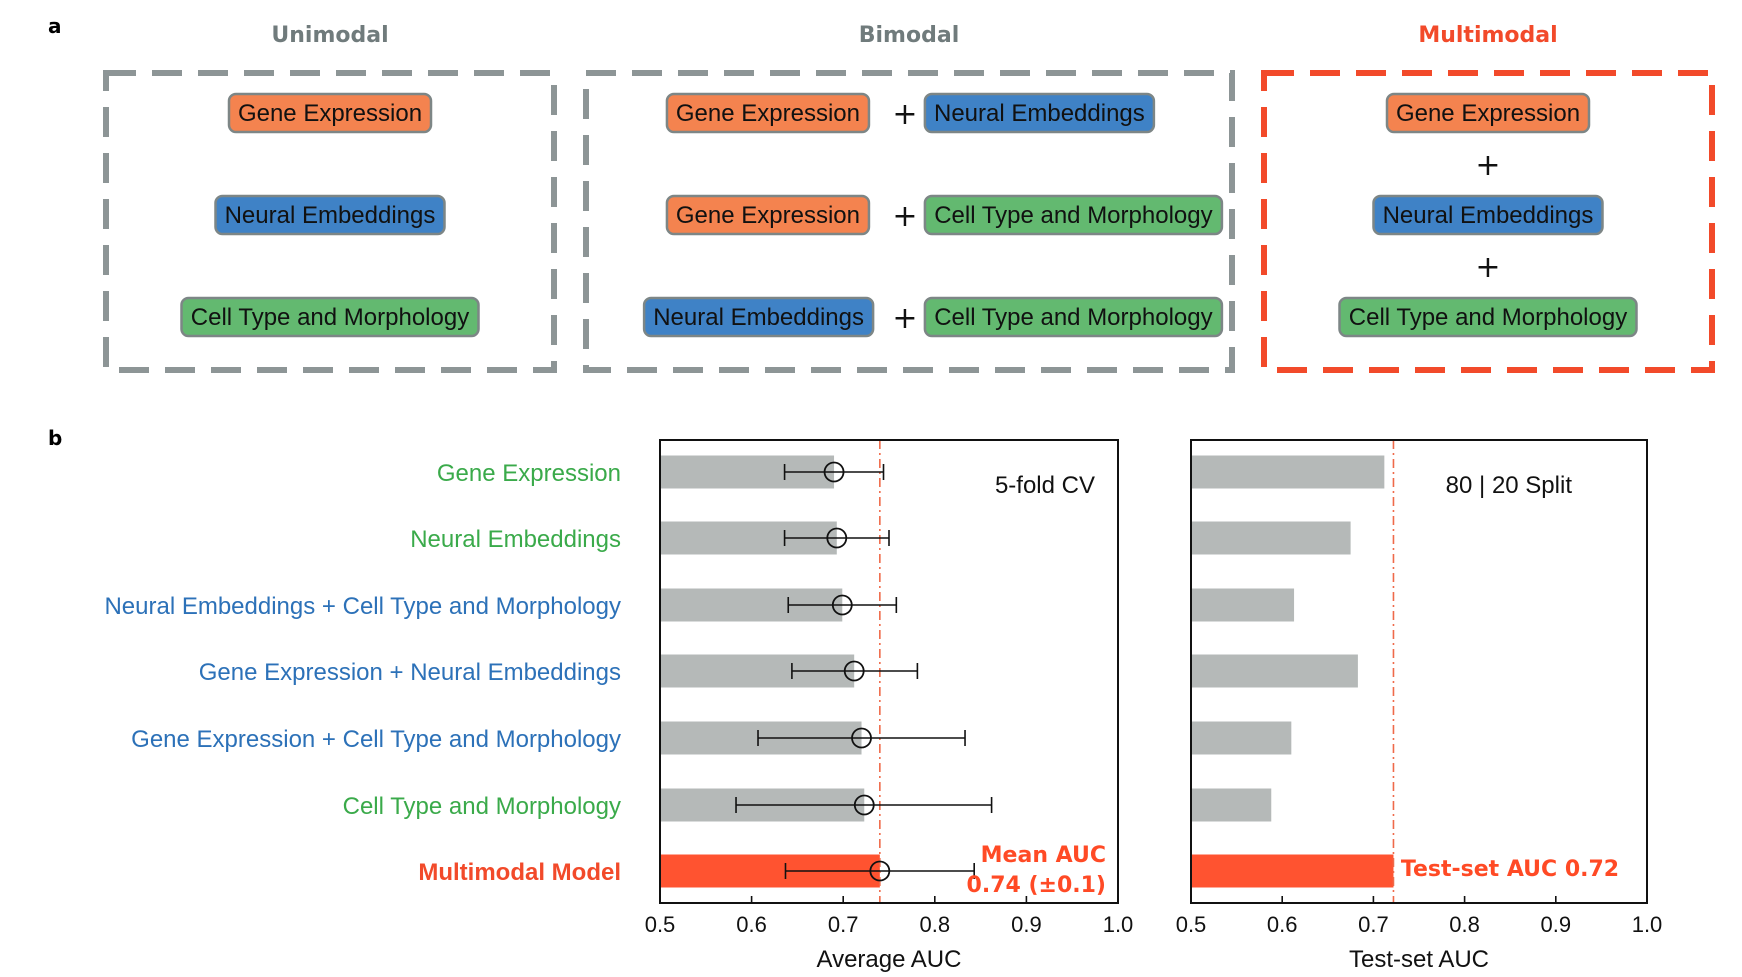 This screenshot has height=977, width=1742. What do you see at coordinates (55, 26) in the screenshot?
I see `panel-a-letter: a` at bounding box center [55, 26].